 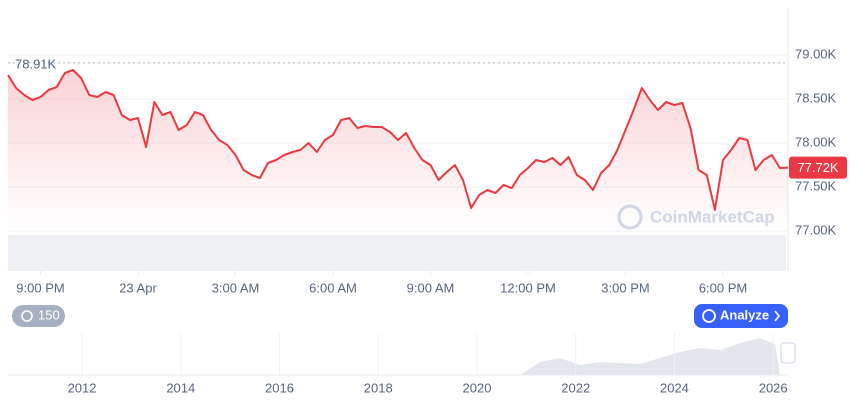 I want to click on analyze-button, so click(x=741, y=316).